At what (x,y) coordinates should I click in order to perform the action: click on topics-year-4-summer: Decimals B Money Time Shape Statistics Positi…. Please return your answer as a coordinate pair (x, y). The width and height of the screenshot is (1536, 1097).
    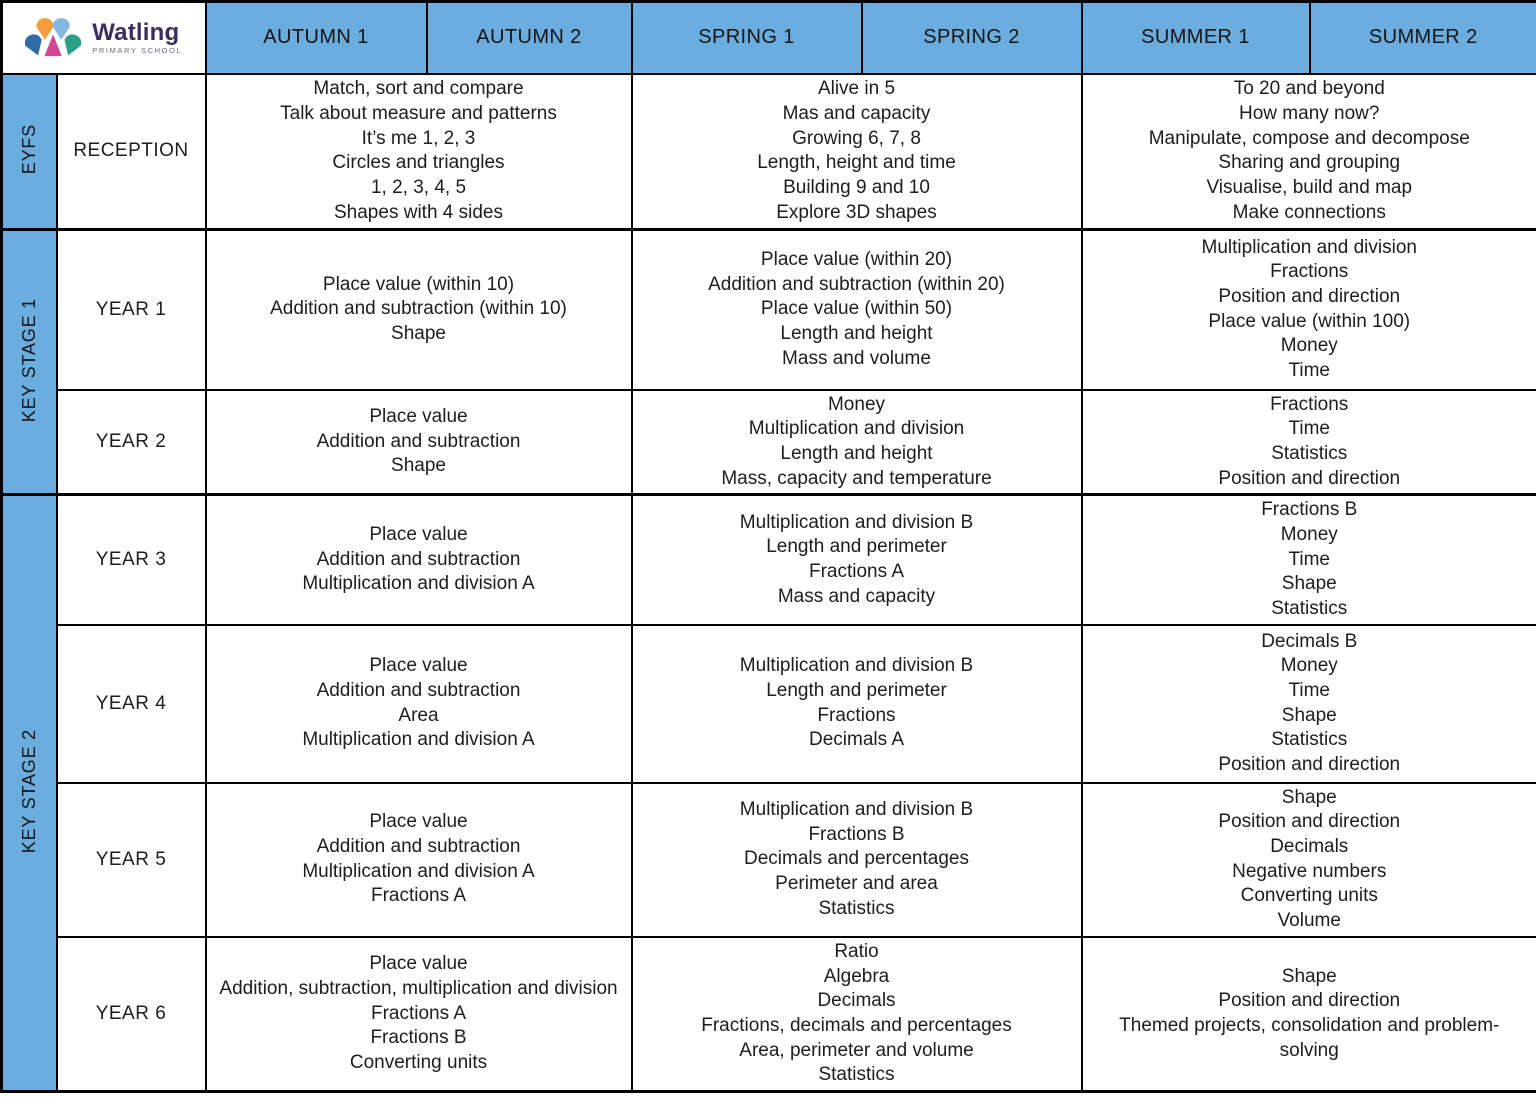
    Looking at the image, I should click on (1308, 703).